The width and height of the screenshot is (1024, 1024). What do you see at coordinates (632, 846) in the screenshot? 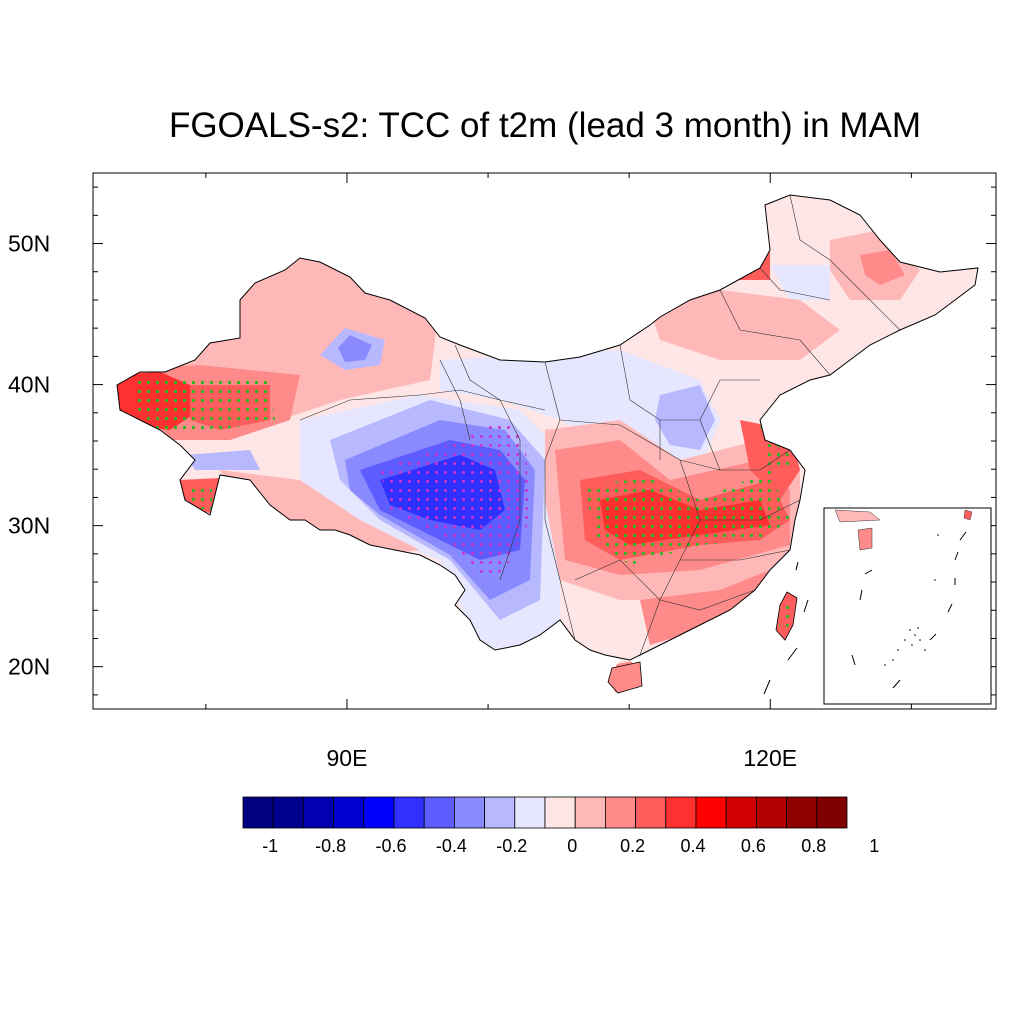
I see `colorbar-label: 0.2` at bounding box center [632, 846].